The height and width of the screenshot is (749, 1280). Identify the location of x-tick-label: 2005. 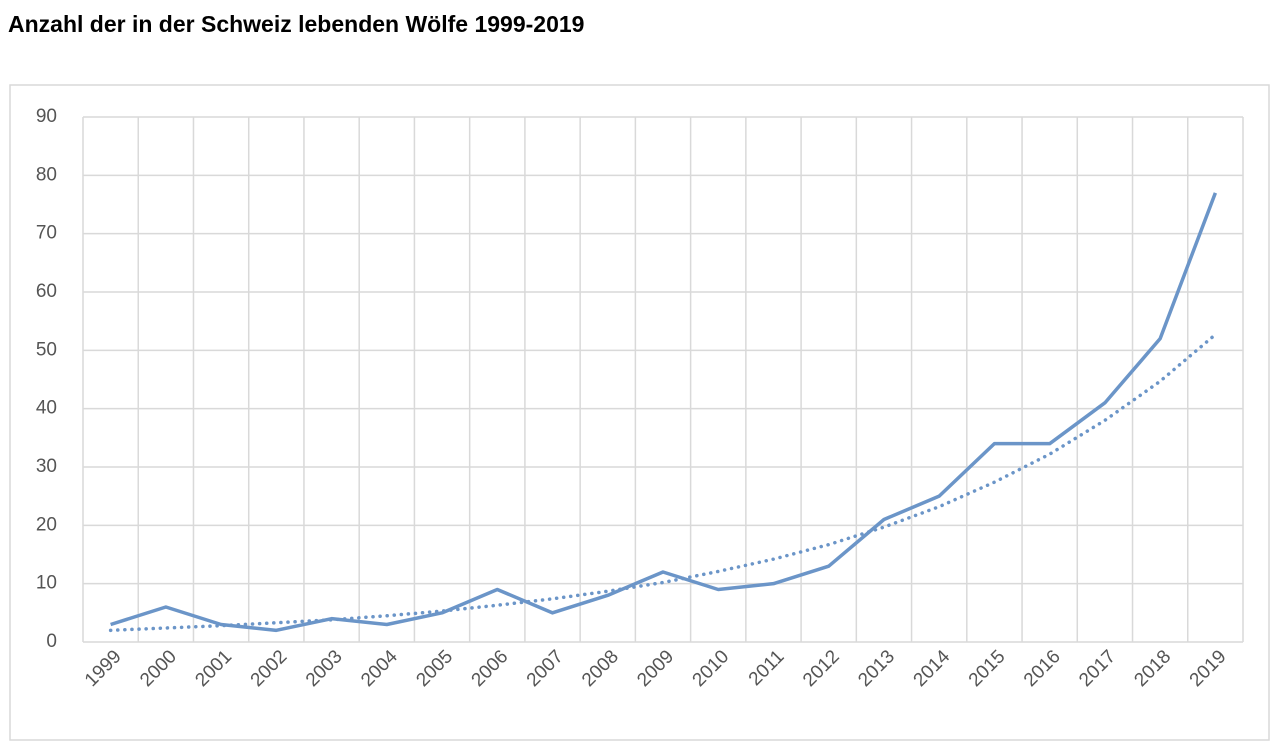
(434, 668).